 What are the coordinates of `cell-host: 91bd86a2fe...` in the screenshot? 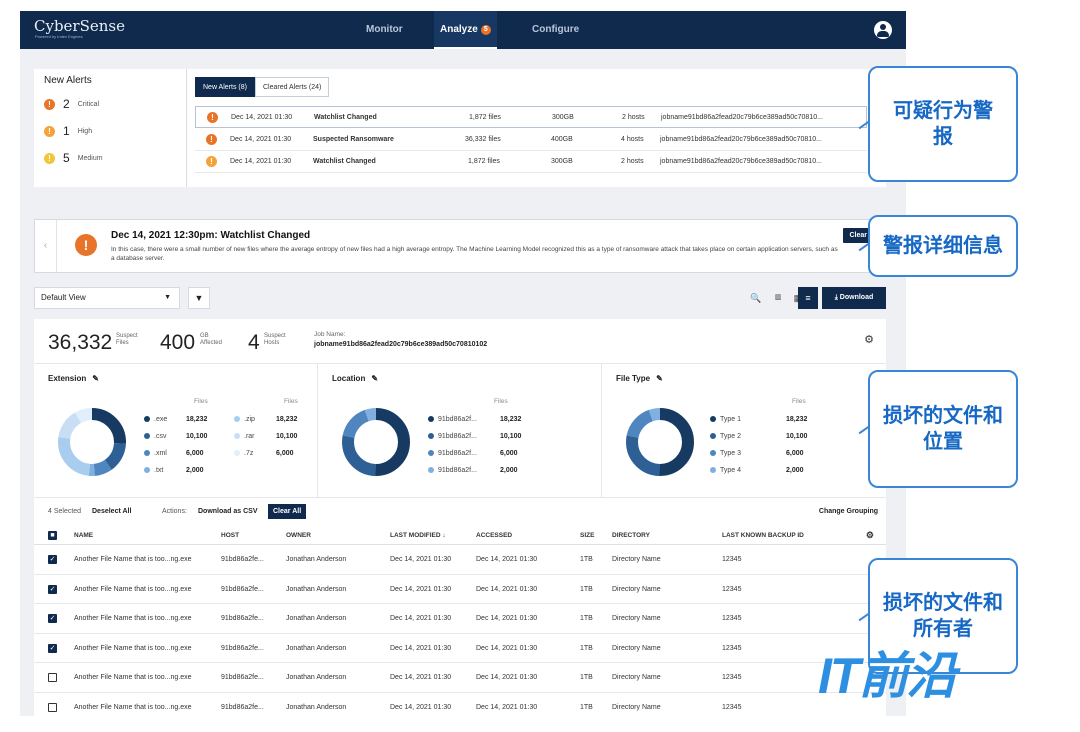 It's located at (242, 559).